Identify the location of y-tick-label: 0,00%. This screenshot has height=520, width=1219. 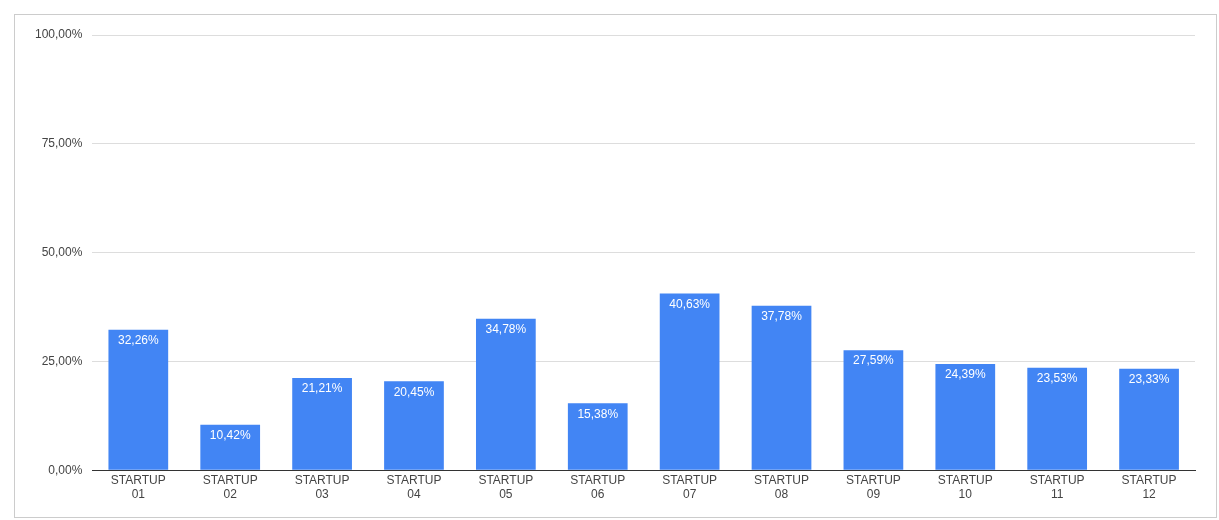
(65, 469).